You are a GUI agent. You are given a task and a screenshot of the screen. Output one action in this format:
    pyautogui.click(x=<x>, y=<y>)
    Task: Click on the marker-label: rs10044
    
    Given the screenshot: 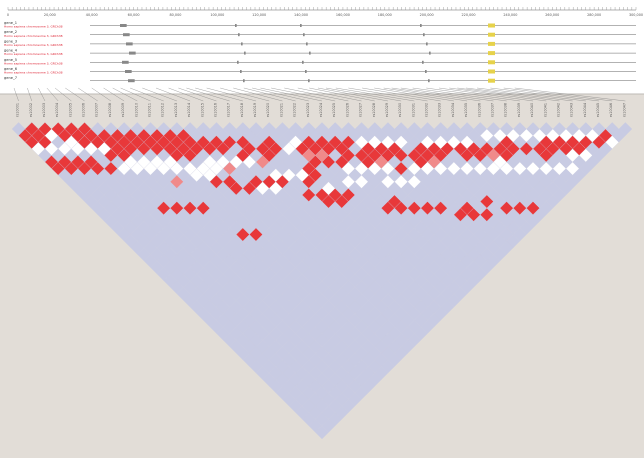 What is the action you would take?
    pyautogui.click(x=585, y=110)
    